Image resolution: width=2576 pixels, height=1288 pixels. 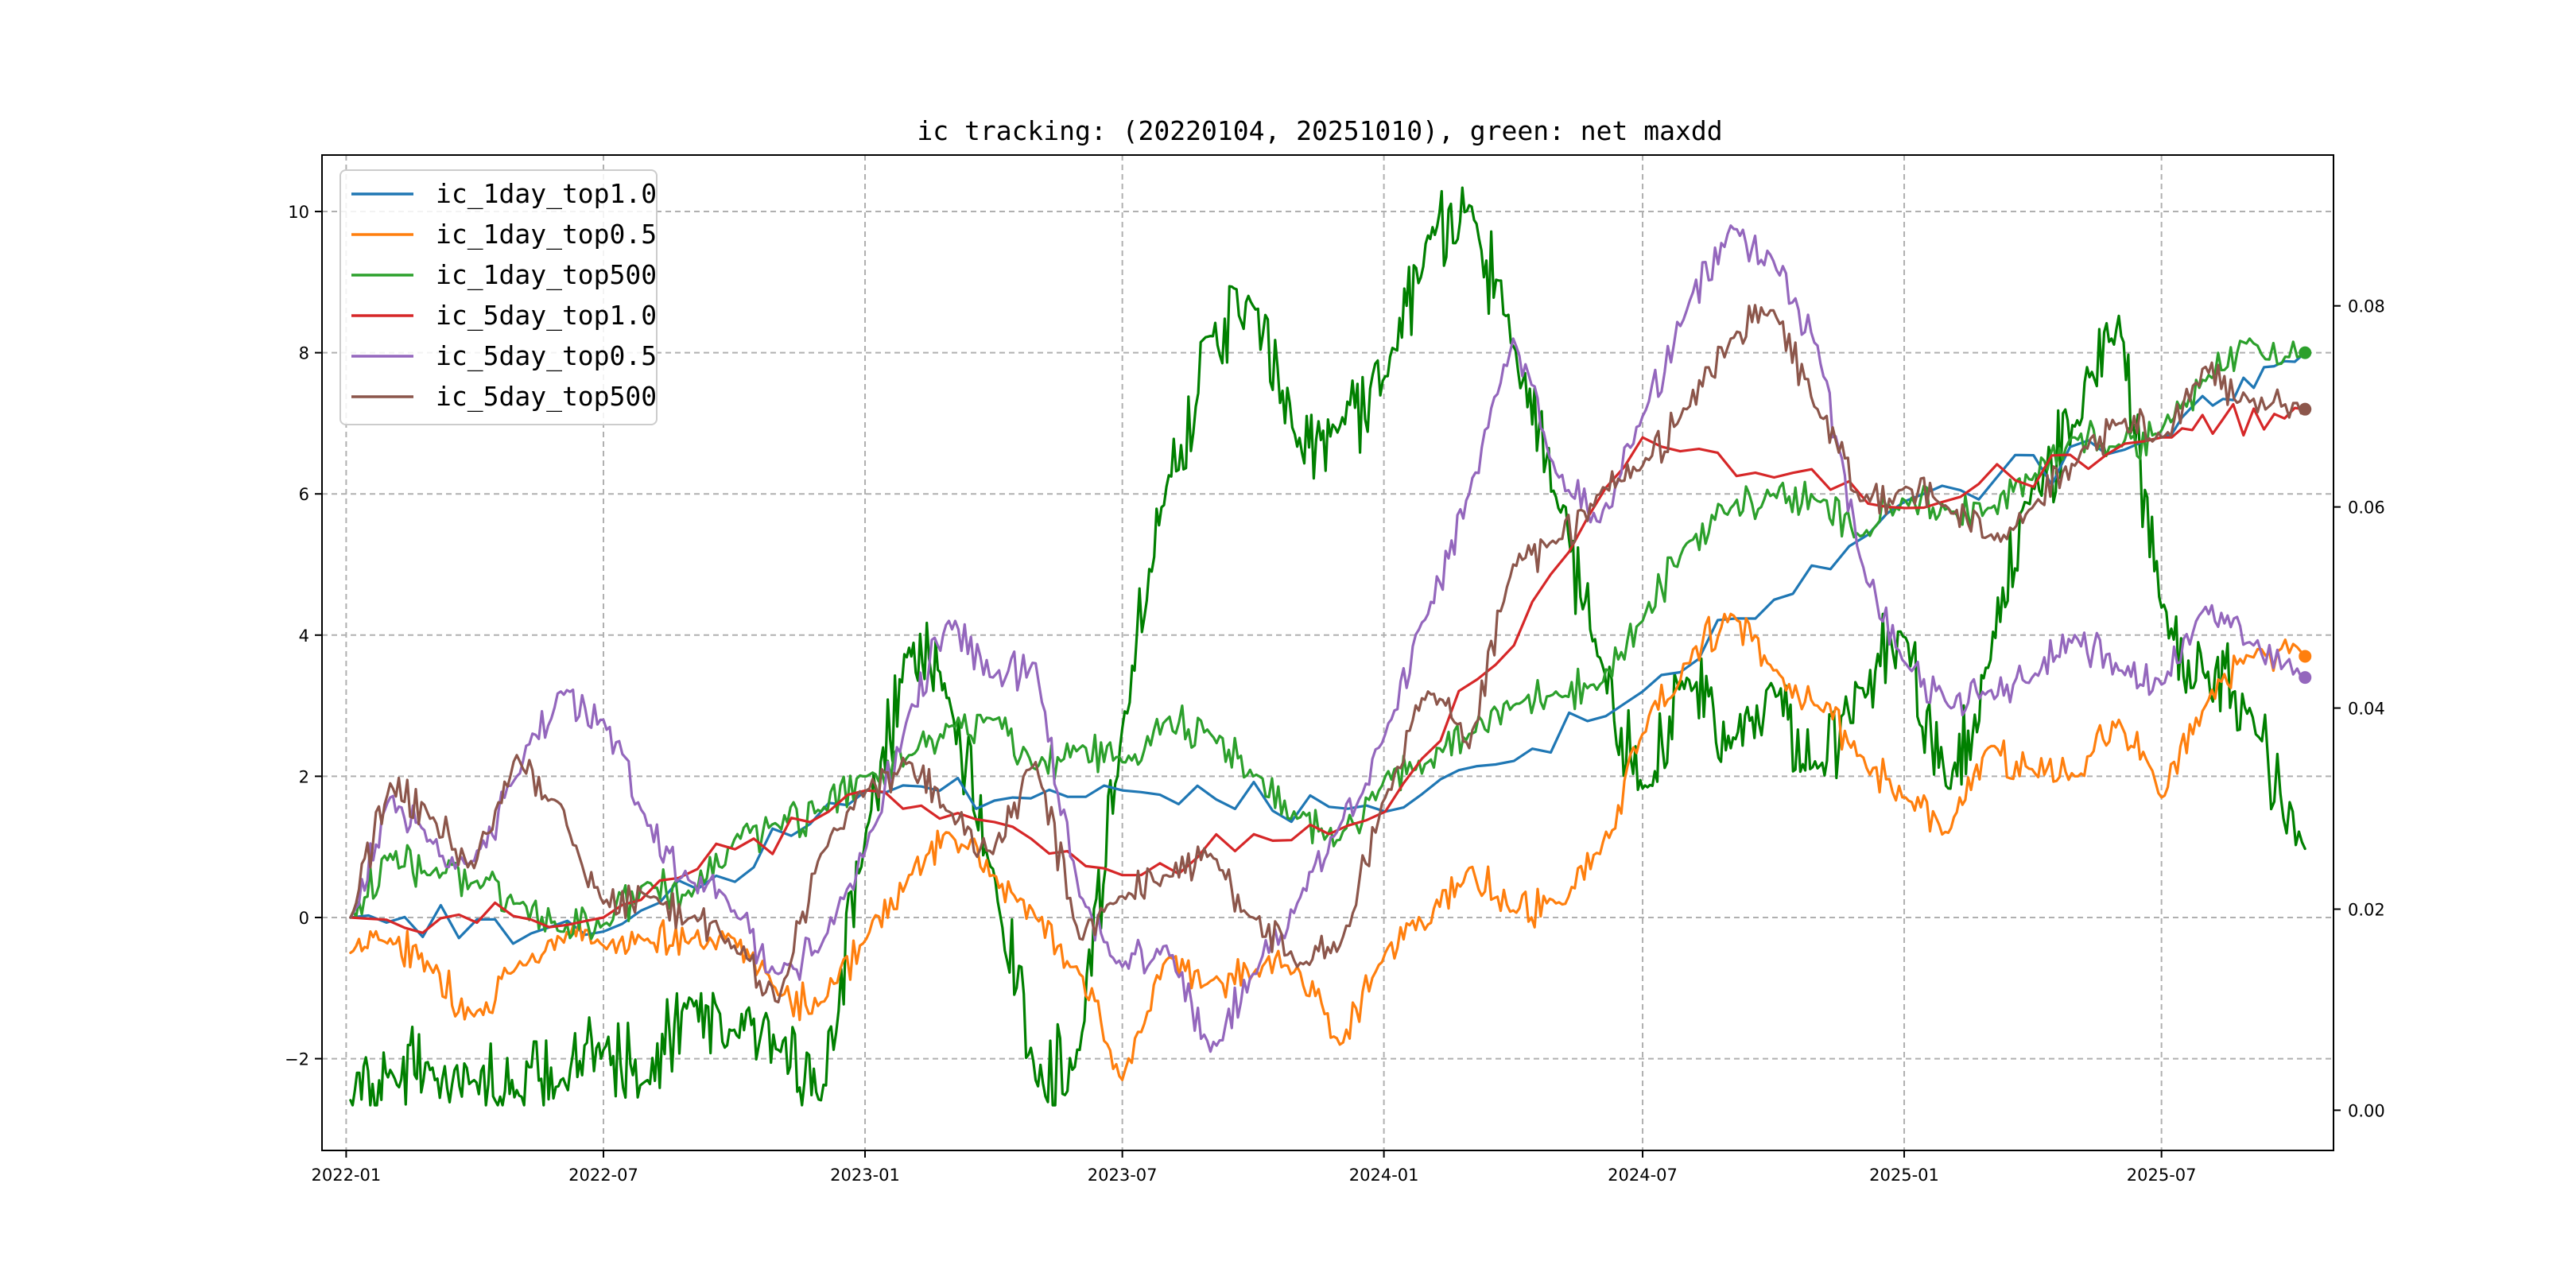 I want to click on legend-label: ic_1day_top500, so click(x=546, y=275).